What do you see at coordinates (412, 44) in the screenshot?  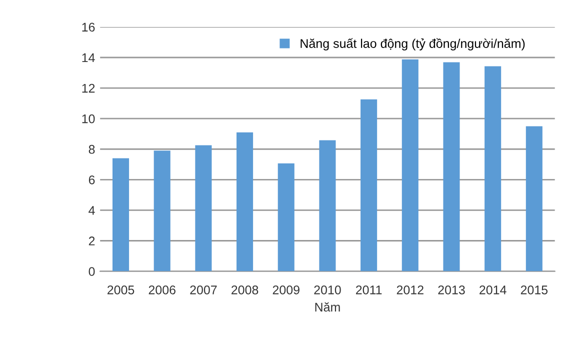 I see `legend-label: Năng suất lao động (tỷ đồng/người/năm)` at bounding box center [412, 44].